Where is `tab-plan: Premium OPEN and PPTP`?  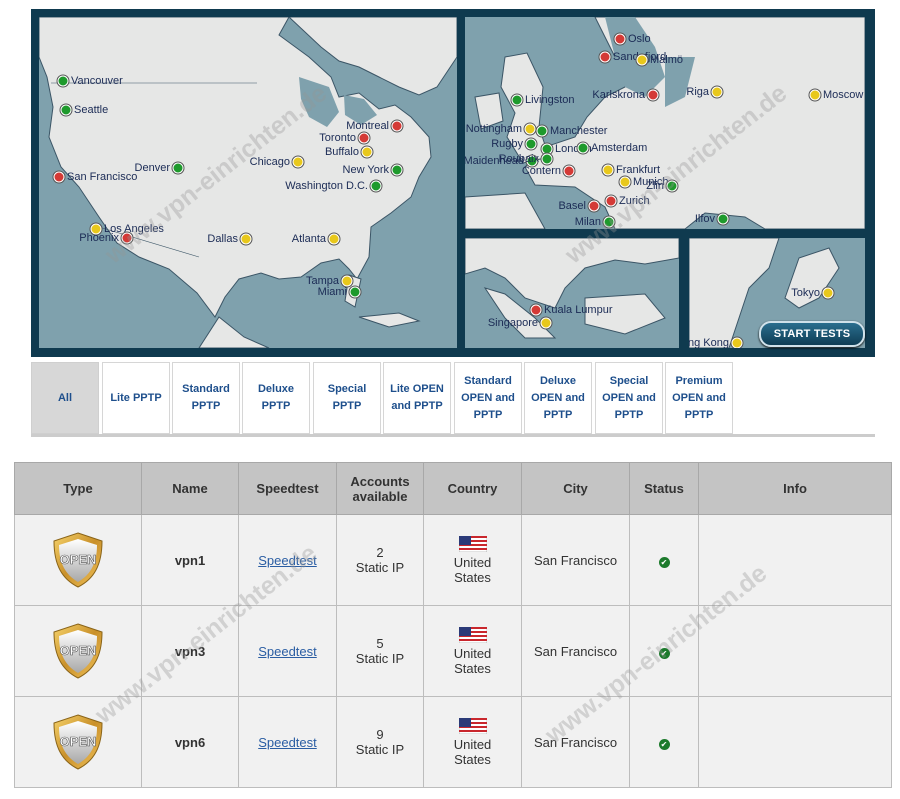
tab-plan: Premium OPEN and PPTP is located at coordinates (699, 398).